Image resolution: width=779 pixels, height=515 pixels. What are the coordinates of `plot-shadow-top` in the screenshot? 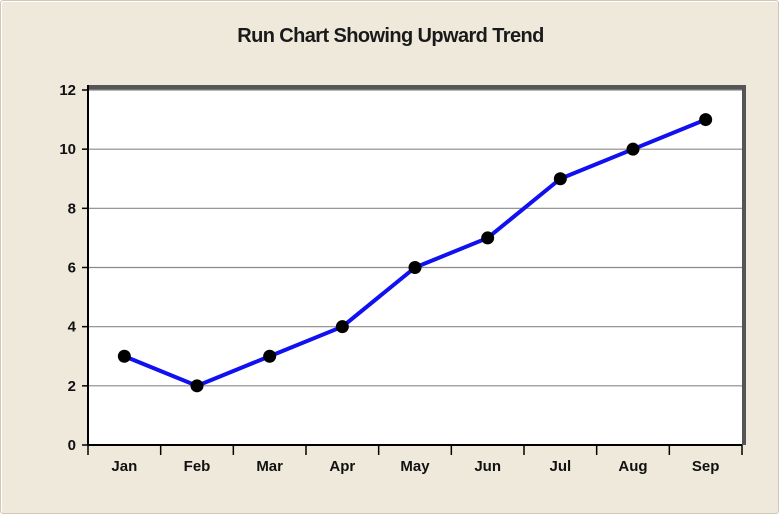 It's located at (417, 87).